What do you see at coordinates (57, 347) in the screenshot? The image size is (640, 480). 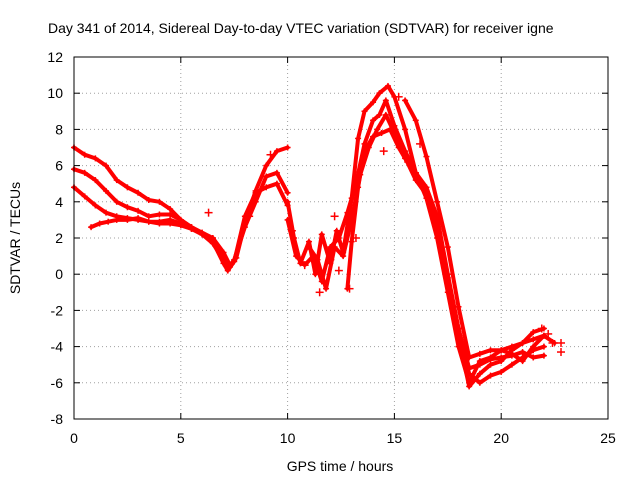 I see `y-tick-label: -4` at bounding box center [57, 347].